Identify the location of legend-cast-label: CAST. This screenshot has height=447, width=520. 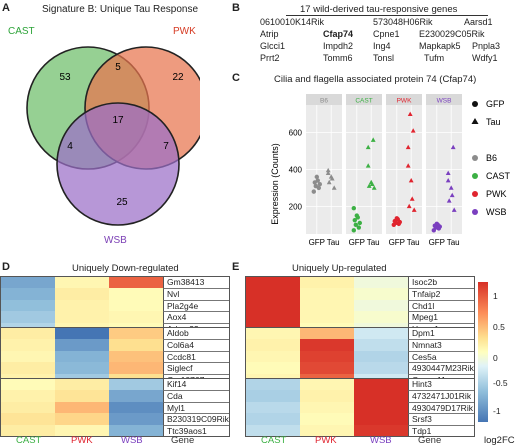
(498, 176).